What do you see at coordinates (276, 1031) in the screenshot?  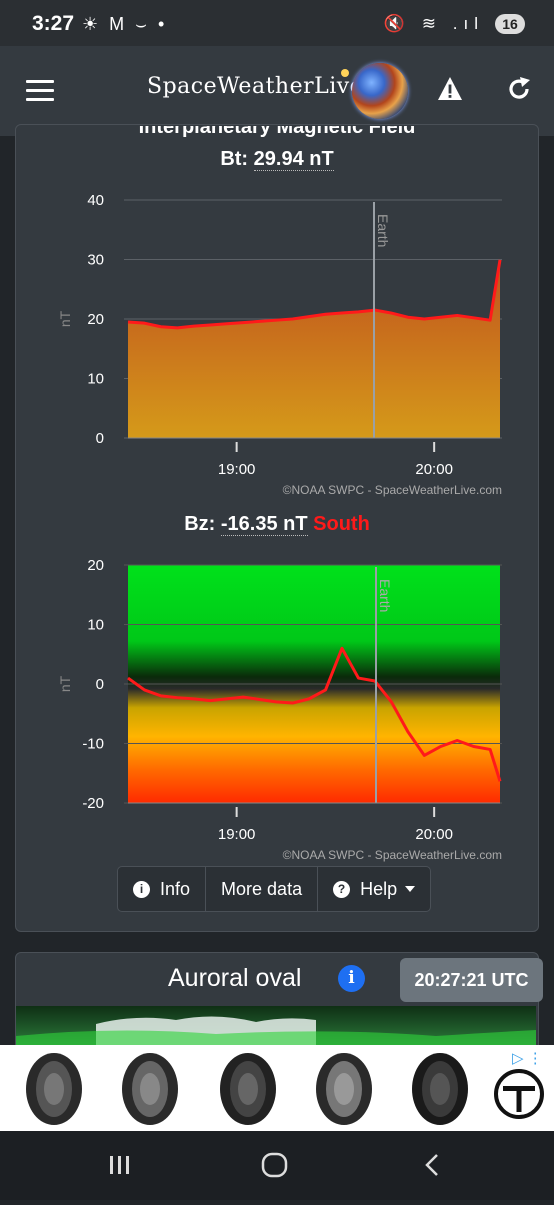 I see `auroral-map-svg` at bounding box center [276, 1031].